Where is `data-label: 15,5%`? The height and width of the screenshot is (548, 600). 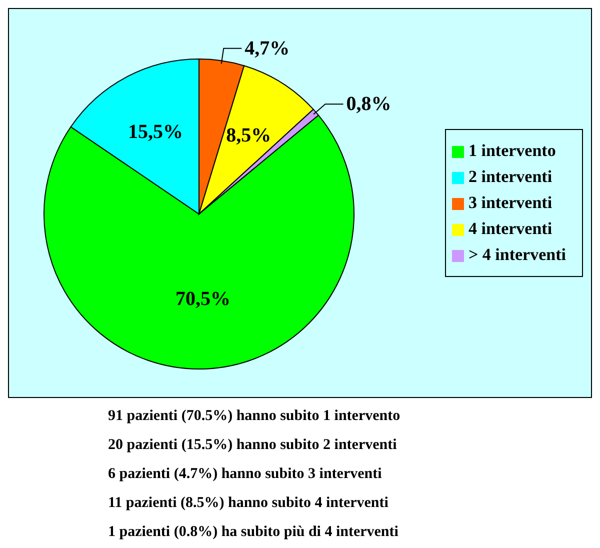
data-label: 15,5% is located at coordinates (155, 131).